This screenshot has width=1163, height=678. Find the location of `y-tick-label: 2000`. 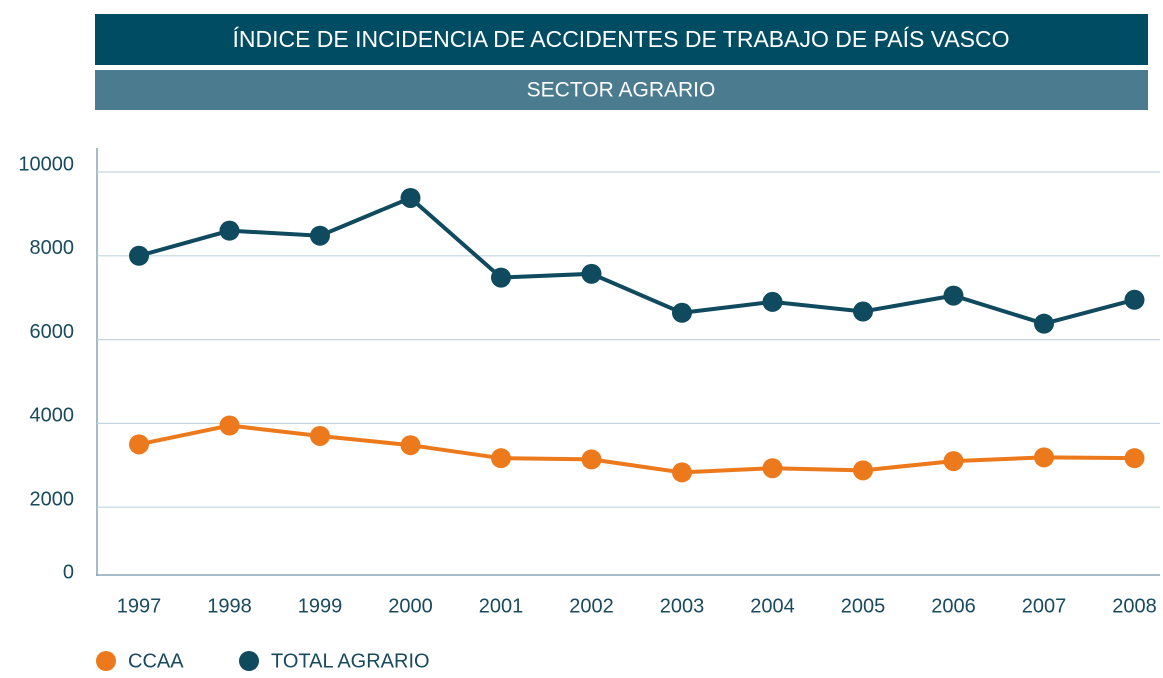

y-tick-label: 2000 is located at coordinates (52, 499).